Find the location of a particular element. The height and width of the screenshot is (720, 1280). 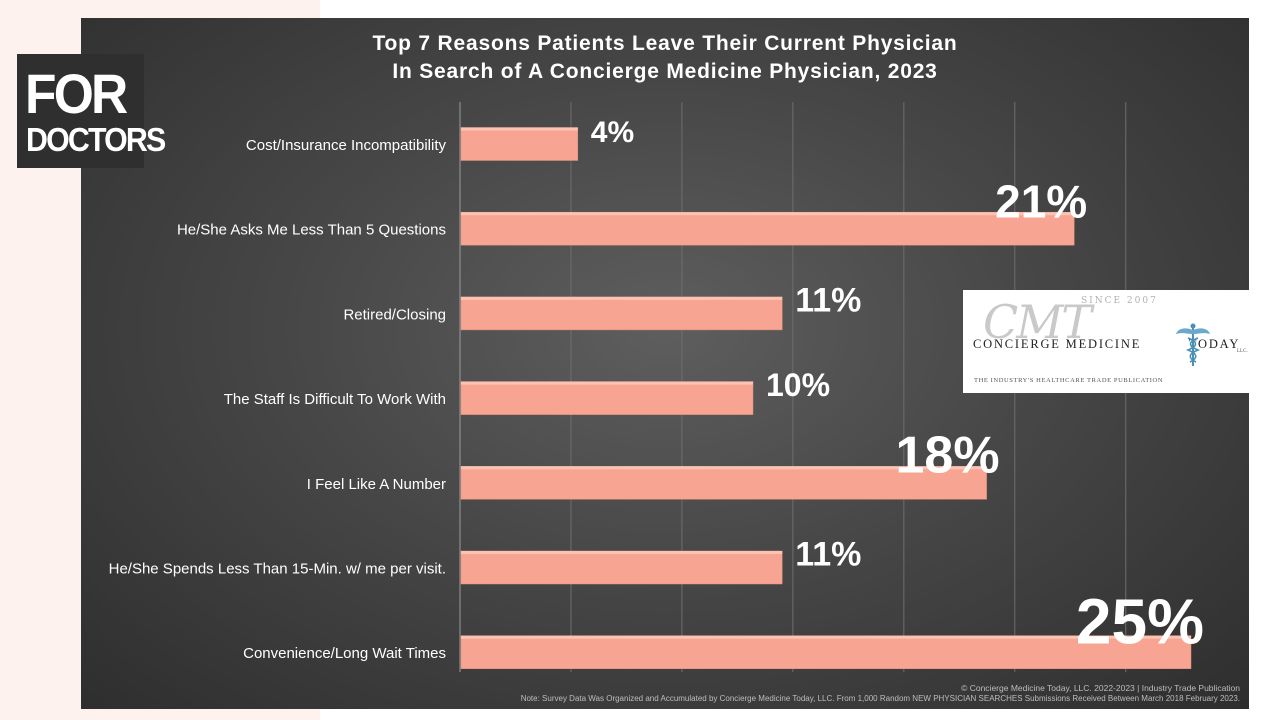

fordoctors-logo-line2: DOCTORS is located at coordinates (96, 139).